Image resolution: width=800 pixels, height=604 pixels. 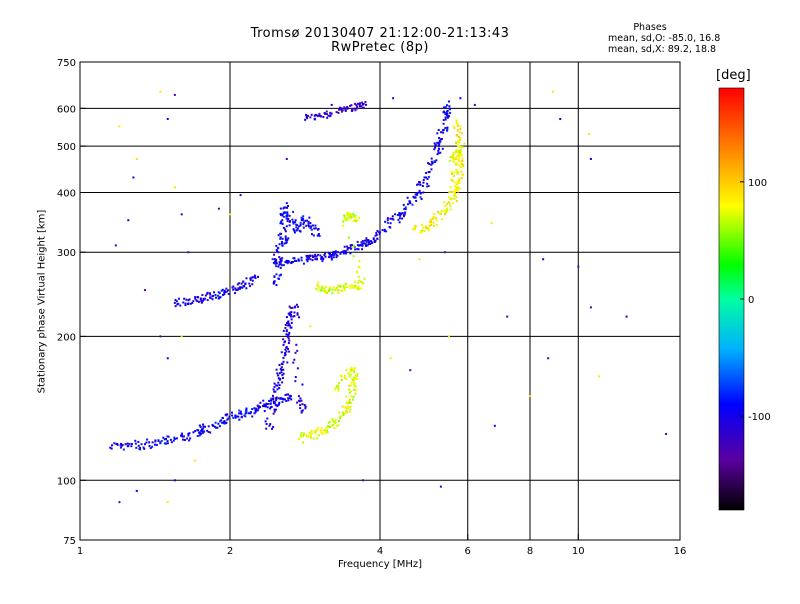 I want to click on y-tick-label: 300, so click(x=66, y=253).